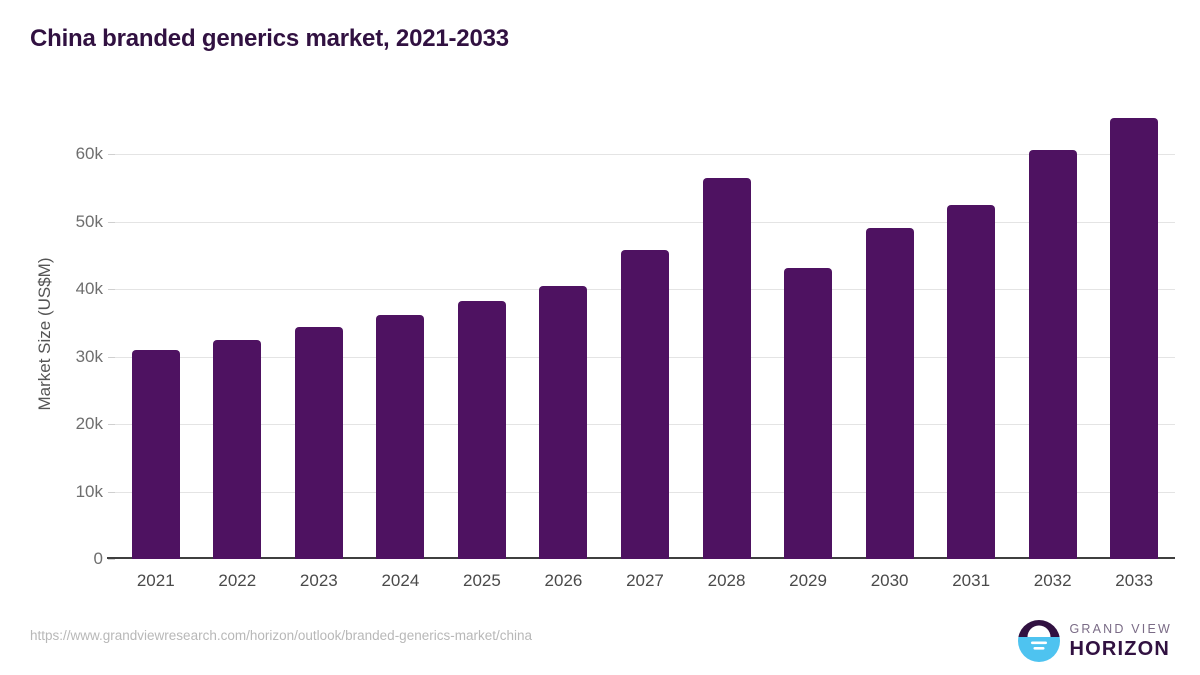  I want to click on logo-text-horizon: HORIZON, so click(1120, 649).